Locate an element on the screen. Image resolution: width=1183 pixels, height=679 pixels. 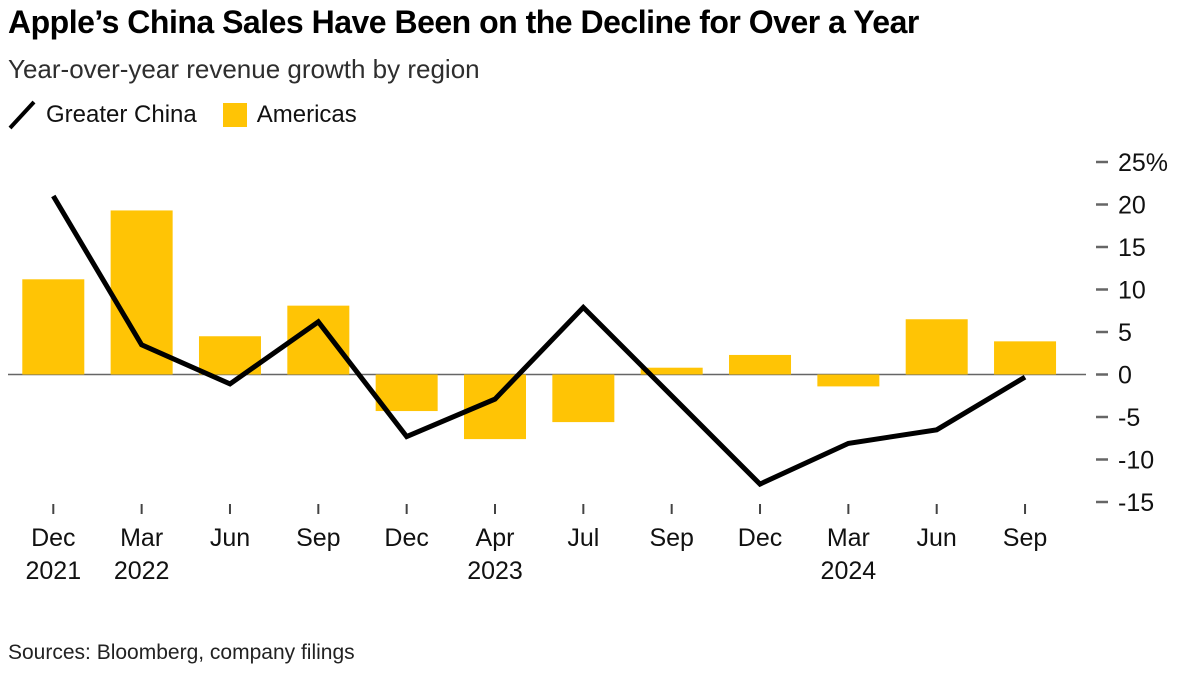
bar-jul is located at coordinates (583, 398).